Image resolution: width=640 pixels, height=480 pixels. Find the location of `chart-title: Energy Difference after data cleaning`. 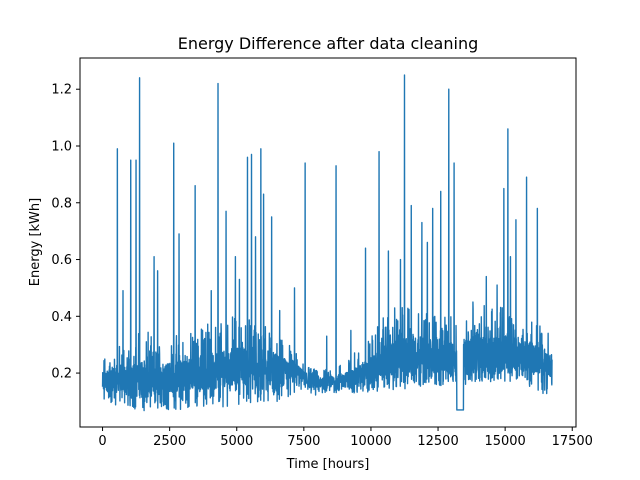

chart-title: Energy Difference after data cleaning is located at coordinates (328, 43).